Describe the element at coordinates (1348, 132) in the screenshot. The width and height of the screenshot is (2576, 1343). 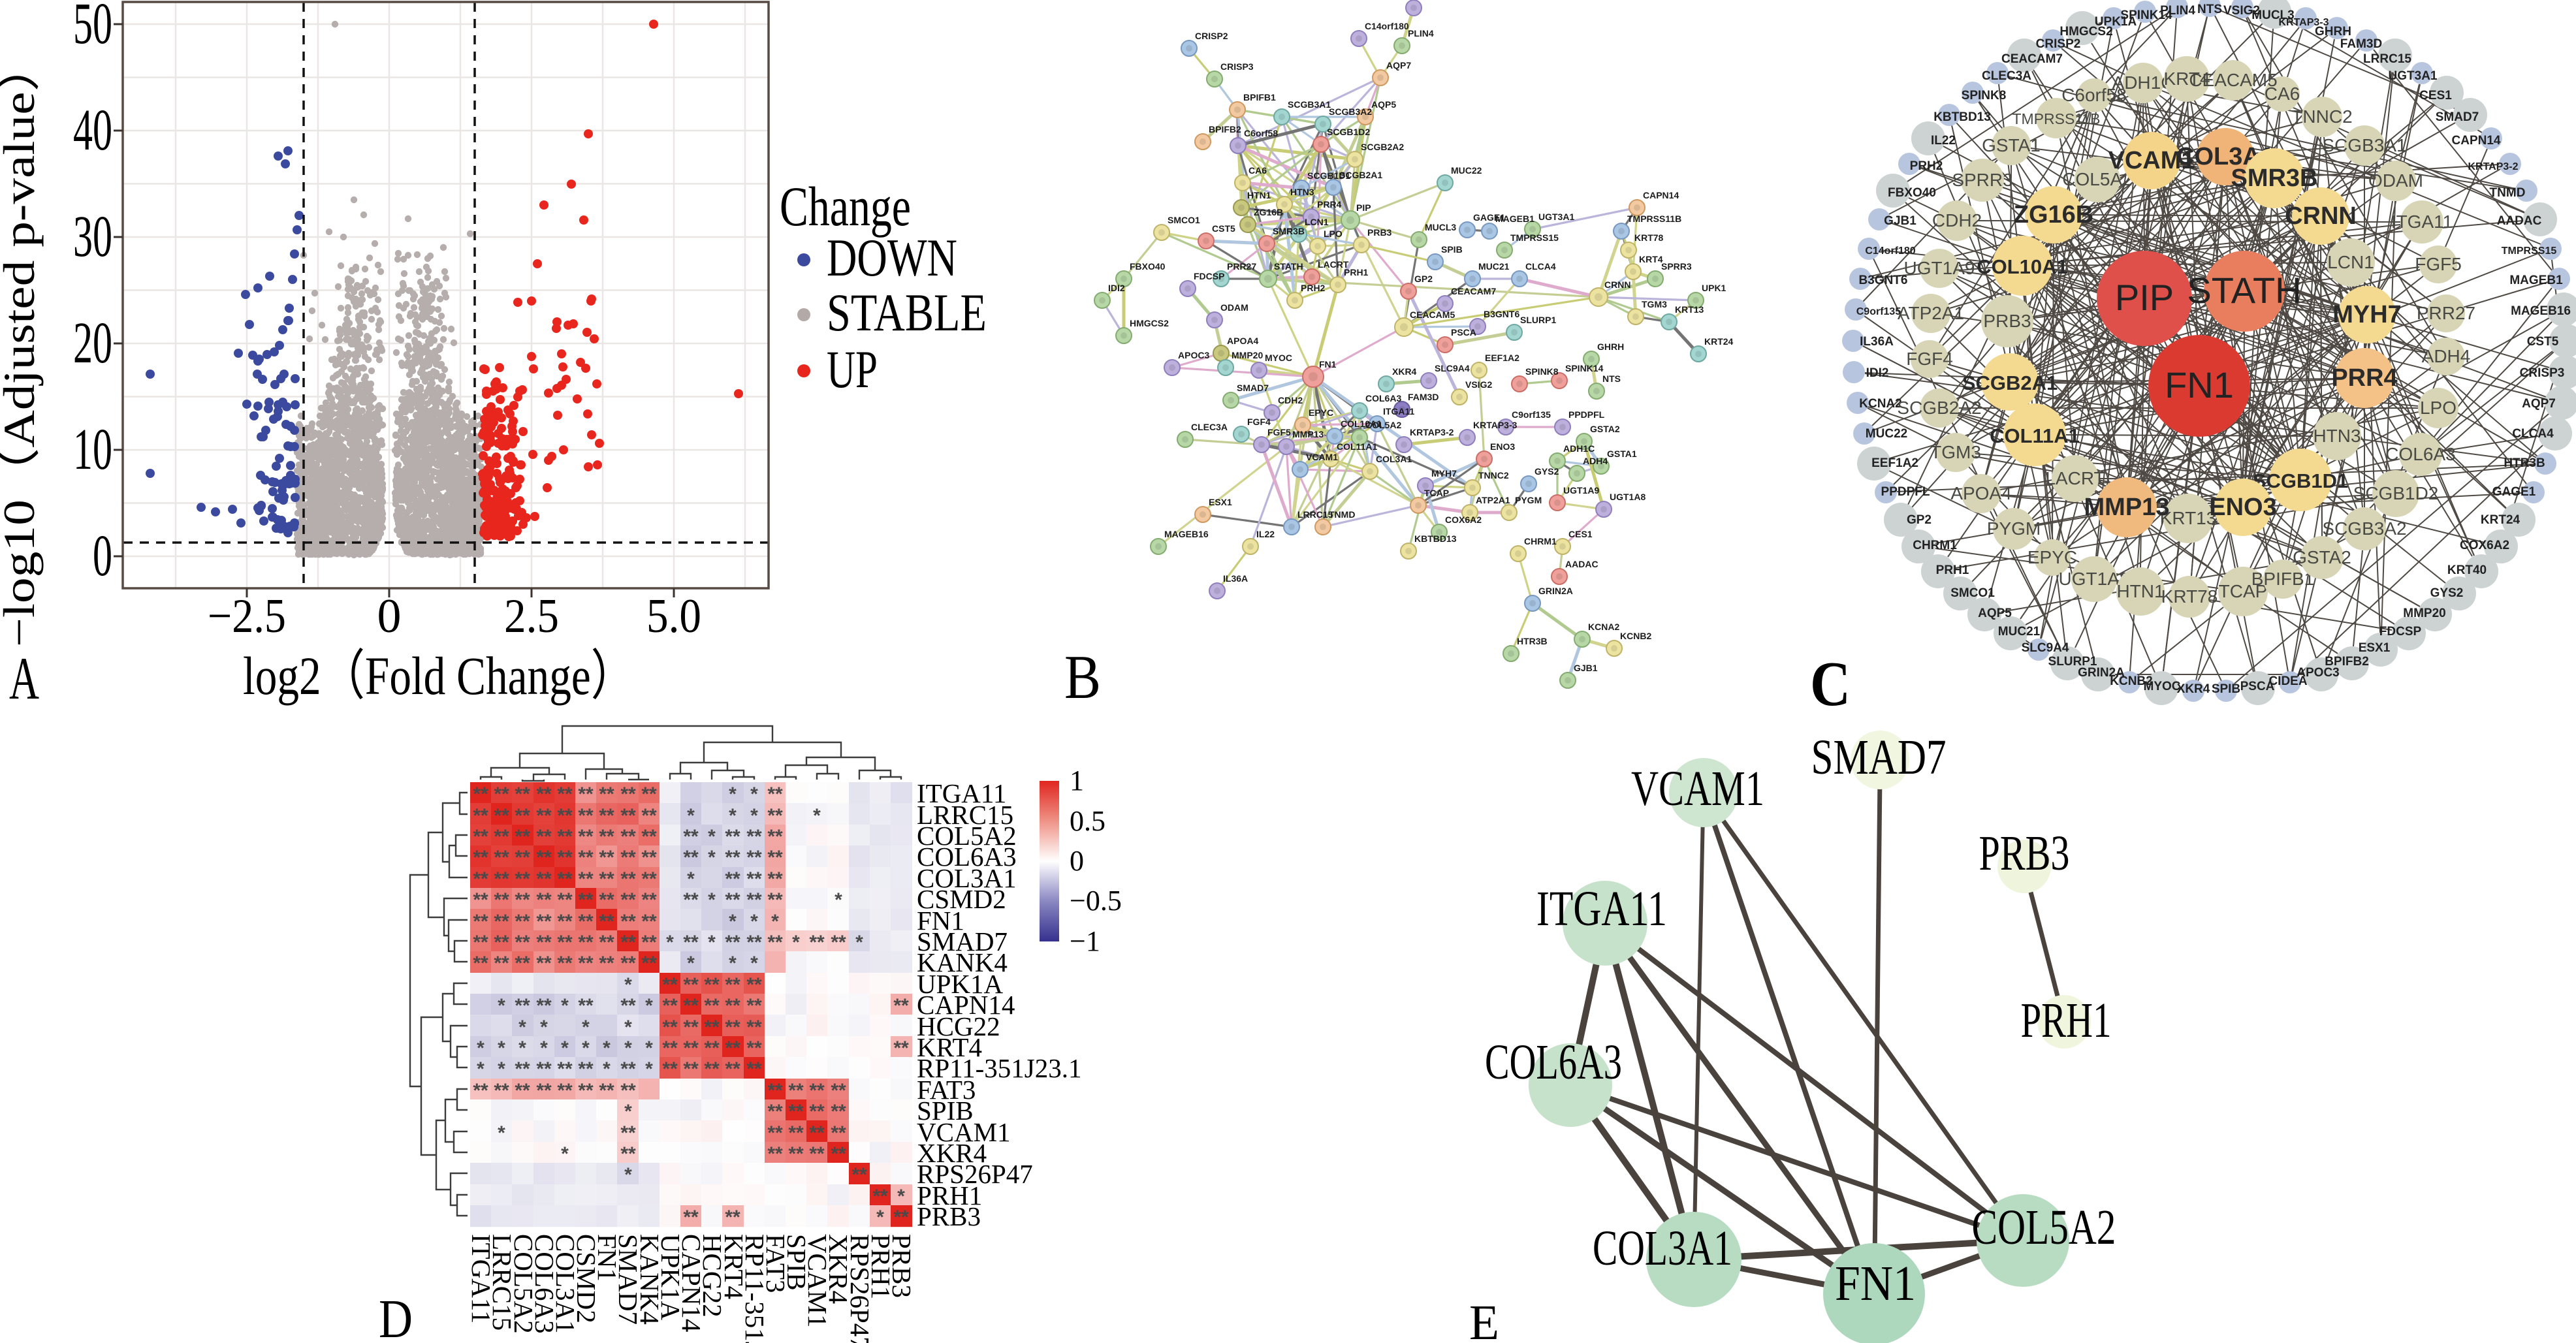
I see `svg-text: SCGB1D2` at that location.